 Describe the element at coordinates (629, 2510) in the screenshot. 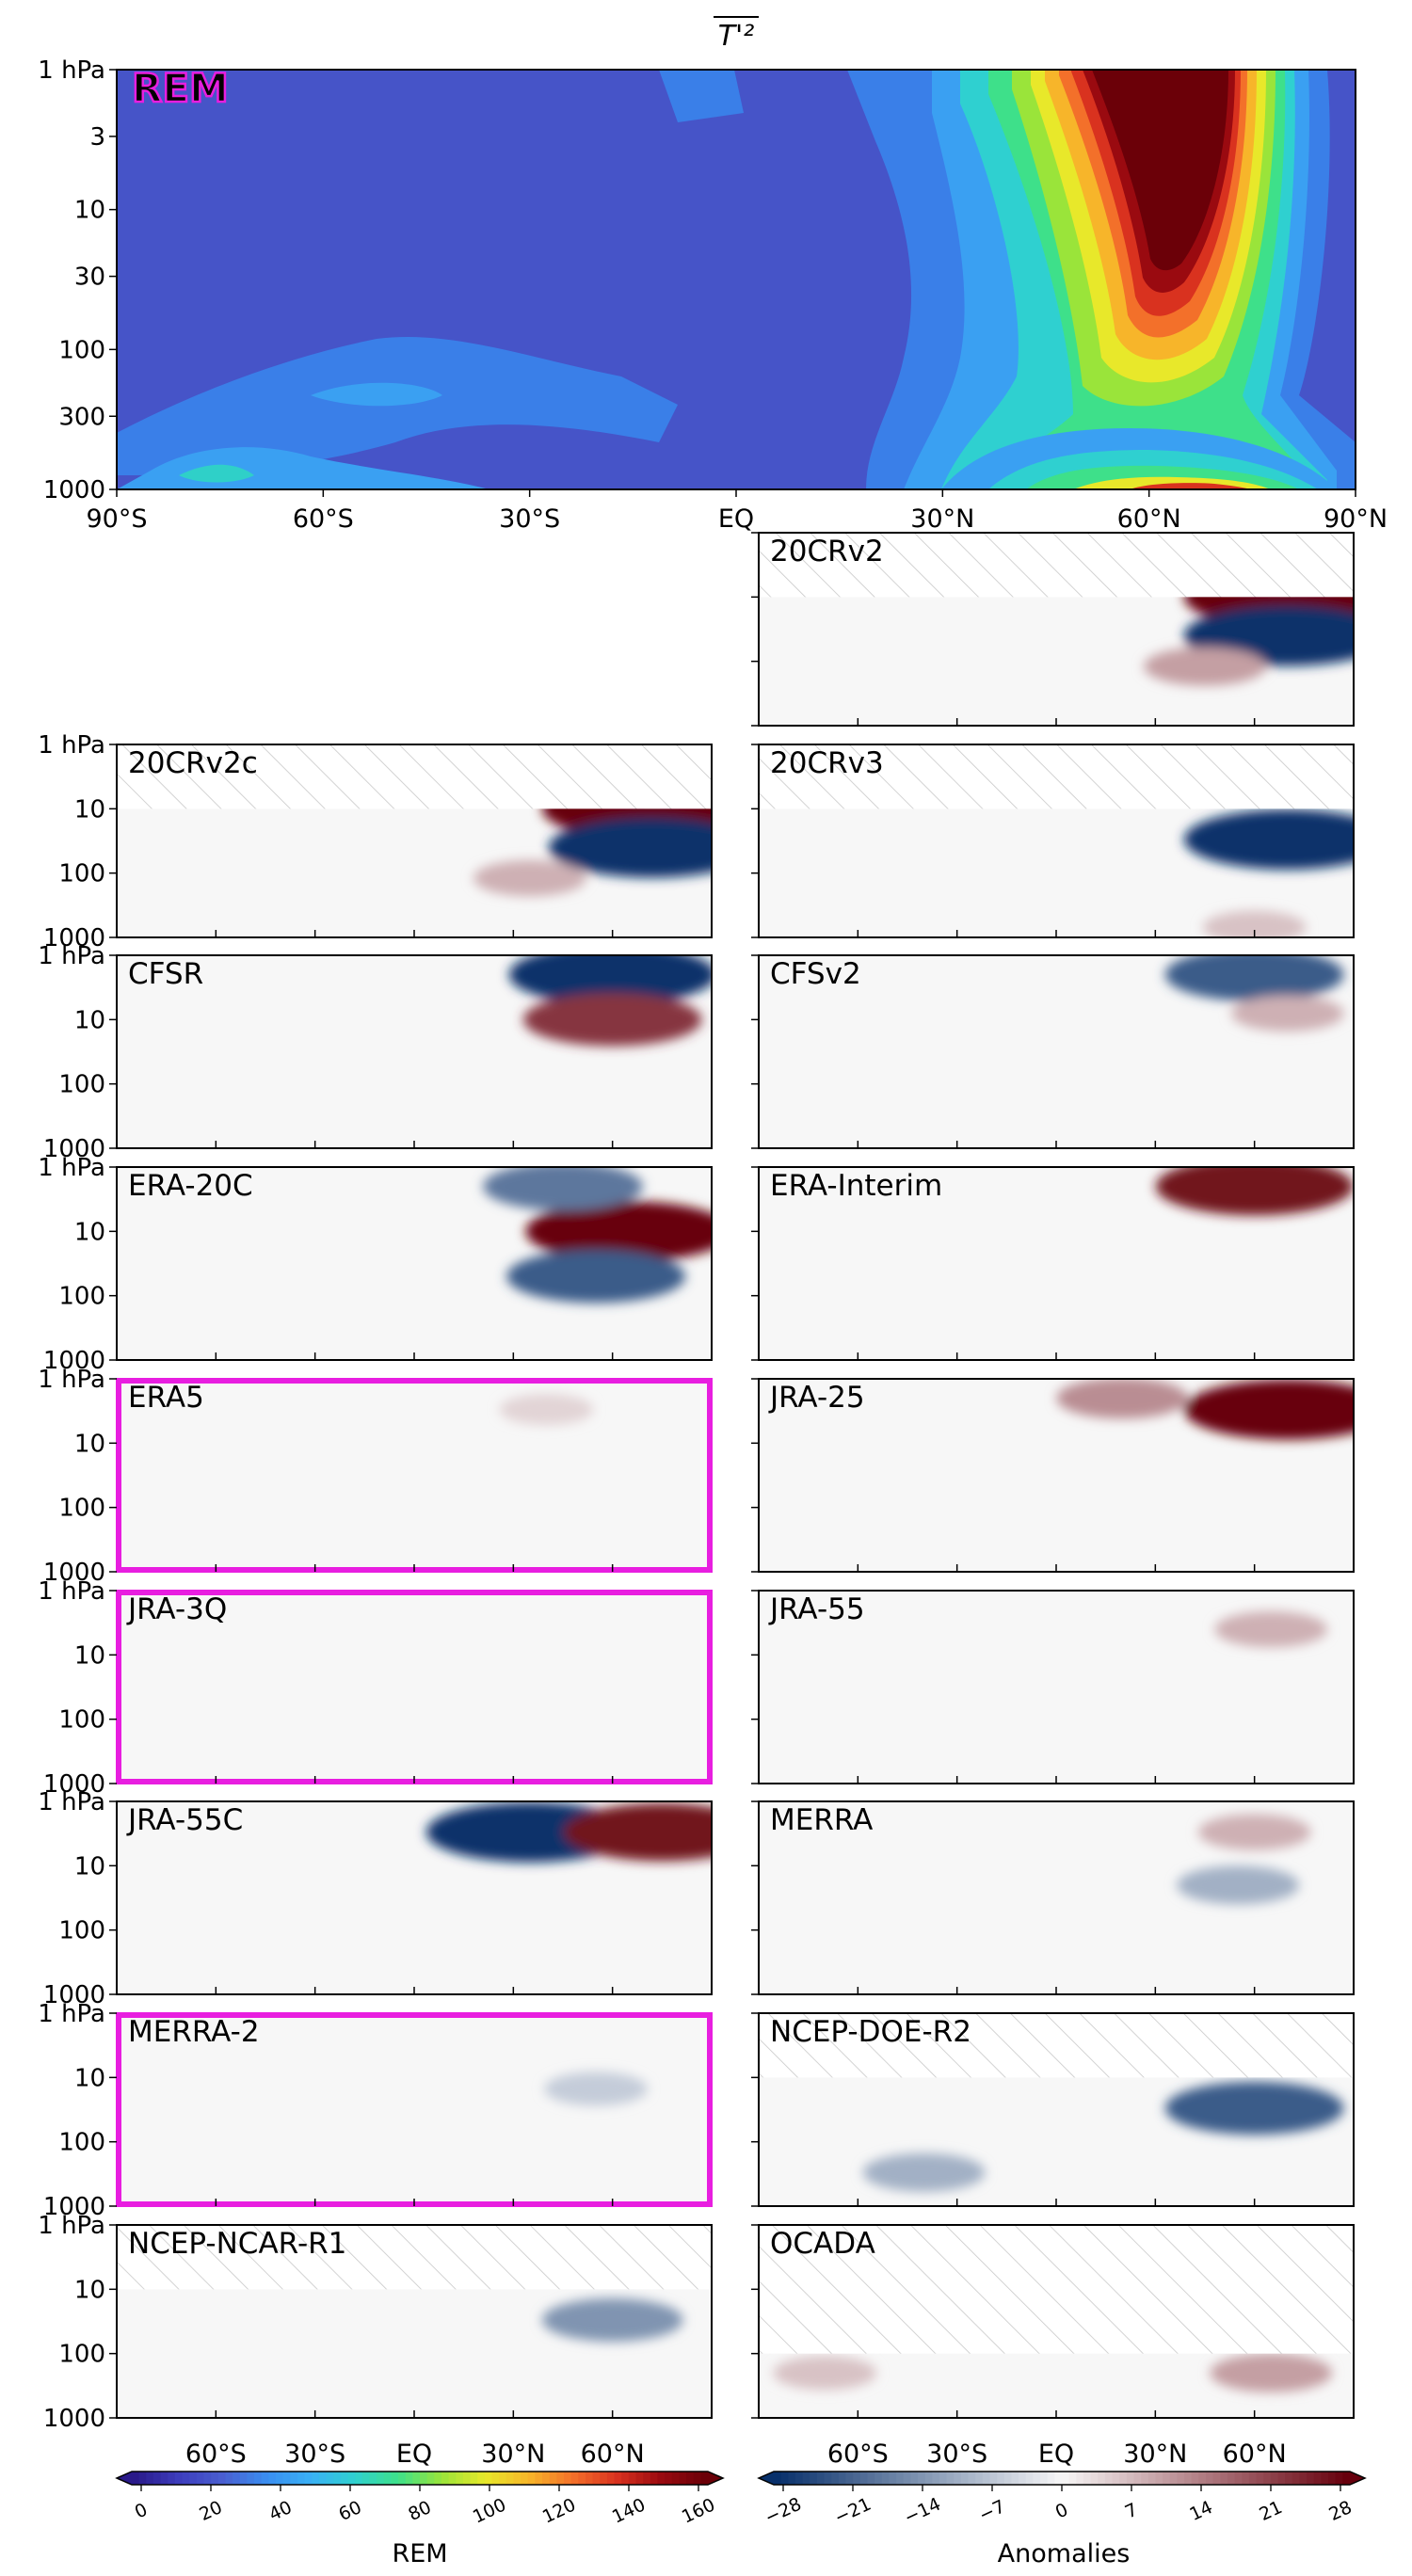

I see `colorbar-tick-label: 140` at that location.